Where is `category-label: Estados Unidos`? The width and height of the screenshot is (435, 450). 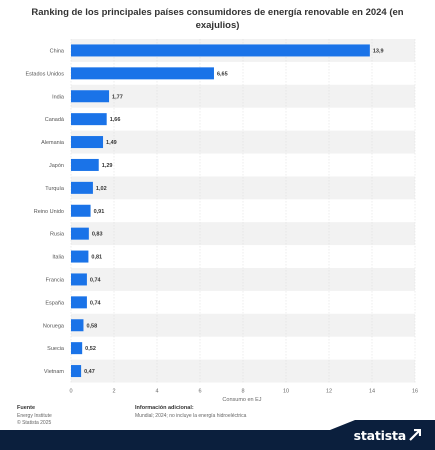
category-label: Estados Unidos is located at coordinates (44, 74).